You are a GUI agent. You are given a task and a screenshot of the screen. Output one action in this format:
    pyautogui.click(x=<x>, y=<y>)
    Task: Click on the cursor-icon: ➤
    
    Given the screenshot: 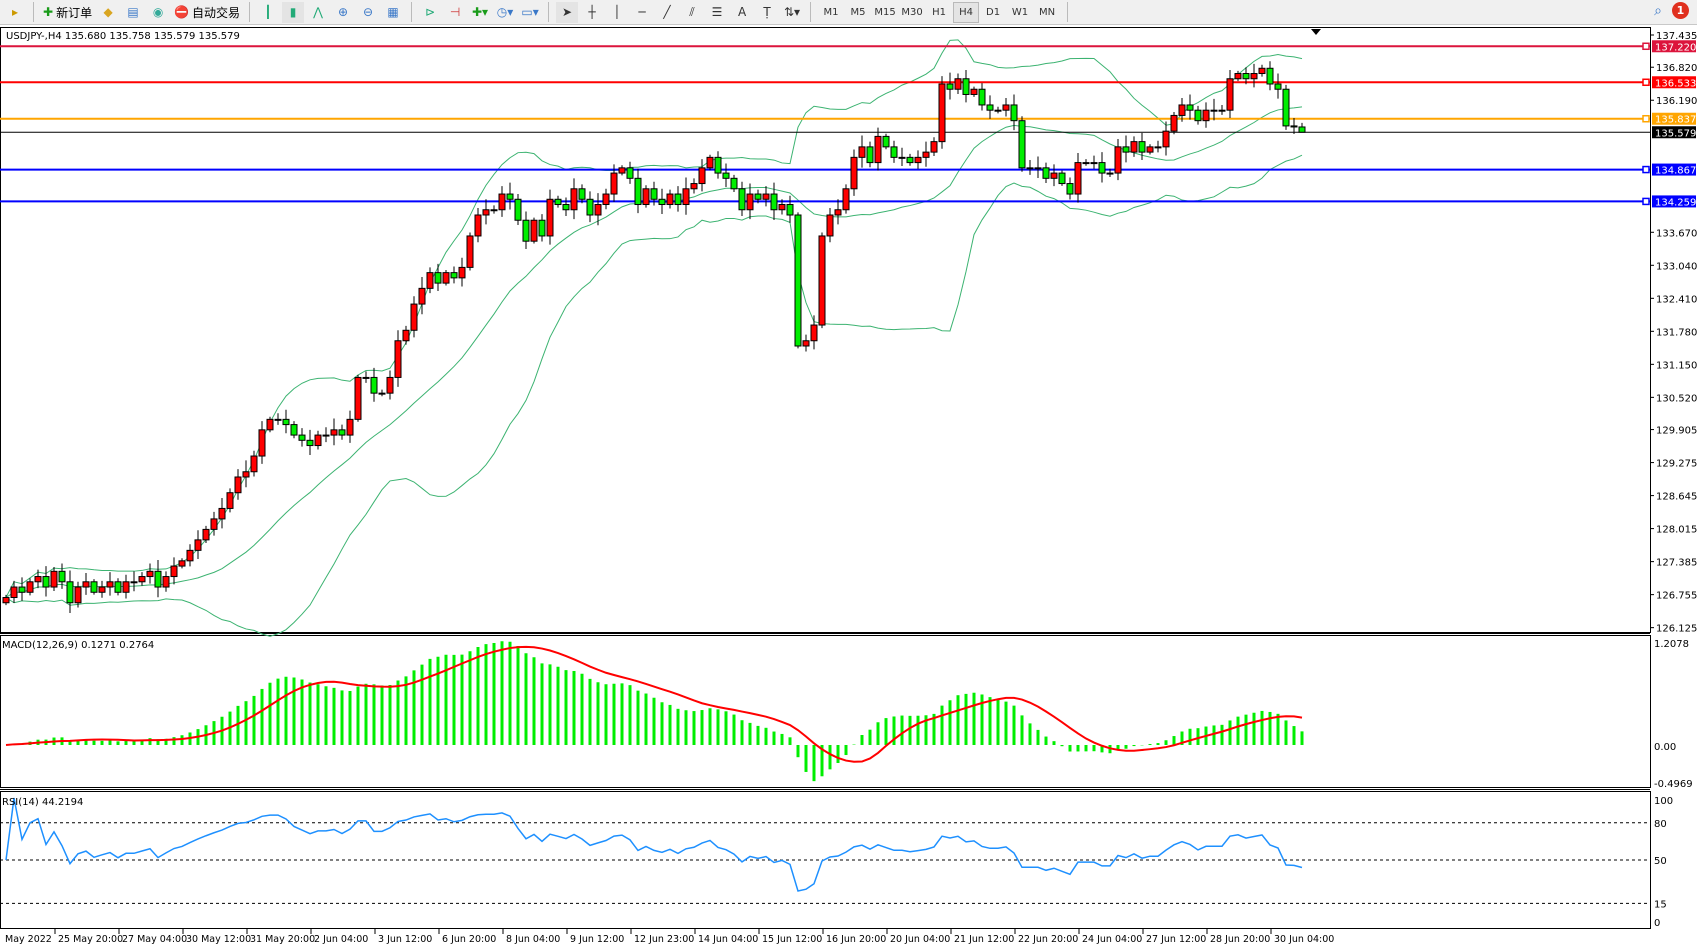 What is the action you would take?
    pyautogui.click(x=567, y=12)
    